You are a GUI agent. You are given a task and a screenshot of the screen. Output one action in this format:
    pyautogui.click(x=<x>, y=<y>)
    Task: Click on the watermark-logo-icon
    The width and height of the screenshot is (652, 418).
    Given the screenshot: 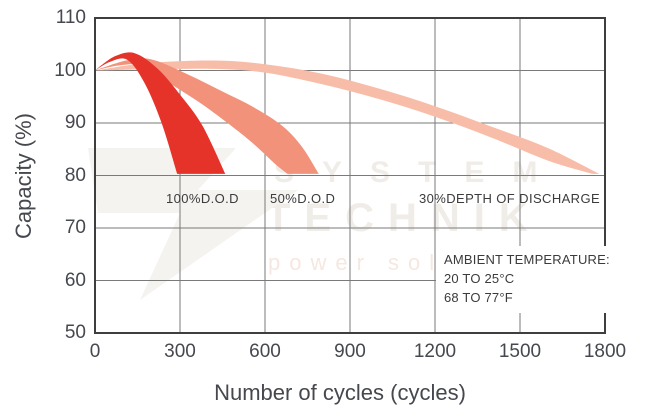 What is the action you would take?
    pyautogui.click(x=193, y=224)
    